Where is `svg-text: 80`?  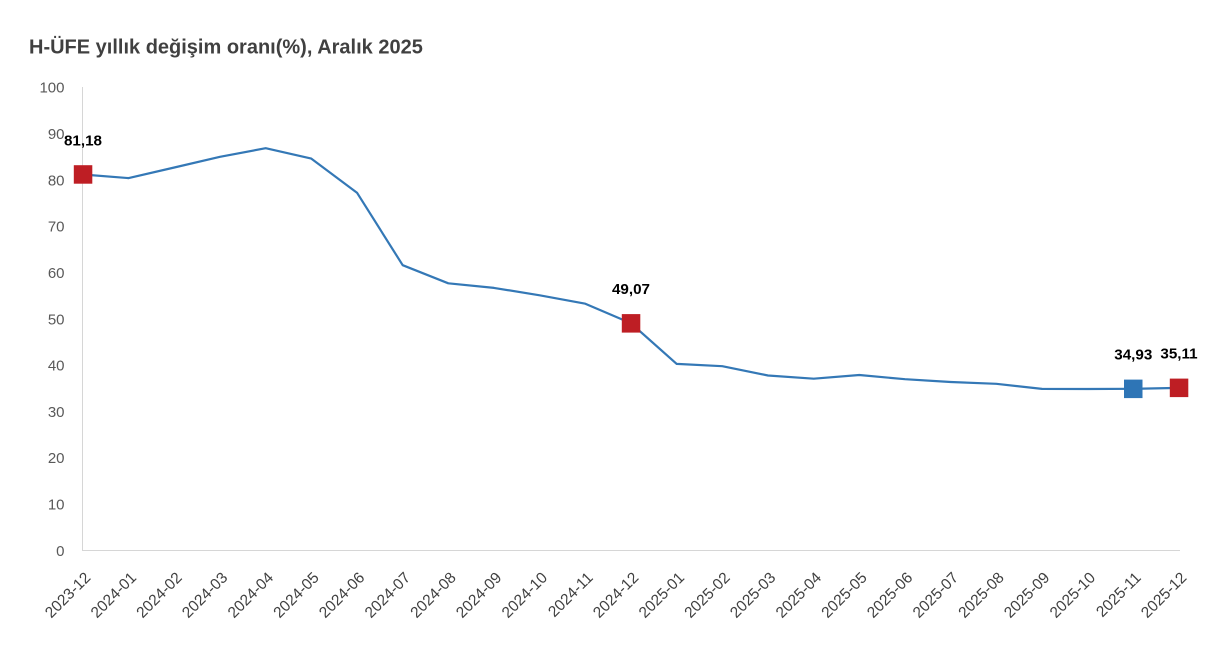 svg-text: 80 is located at coordinates (56, 180).